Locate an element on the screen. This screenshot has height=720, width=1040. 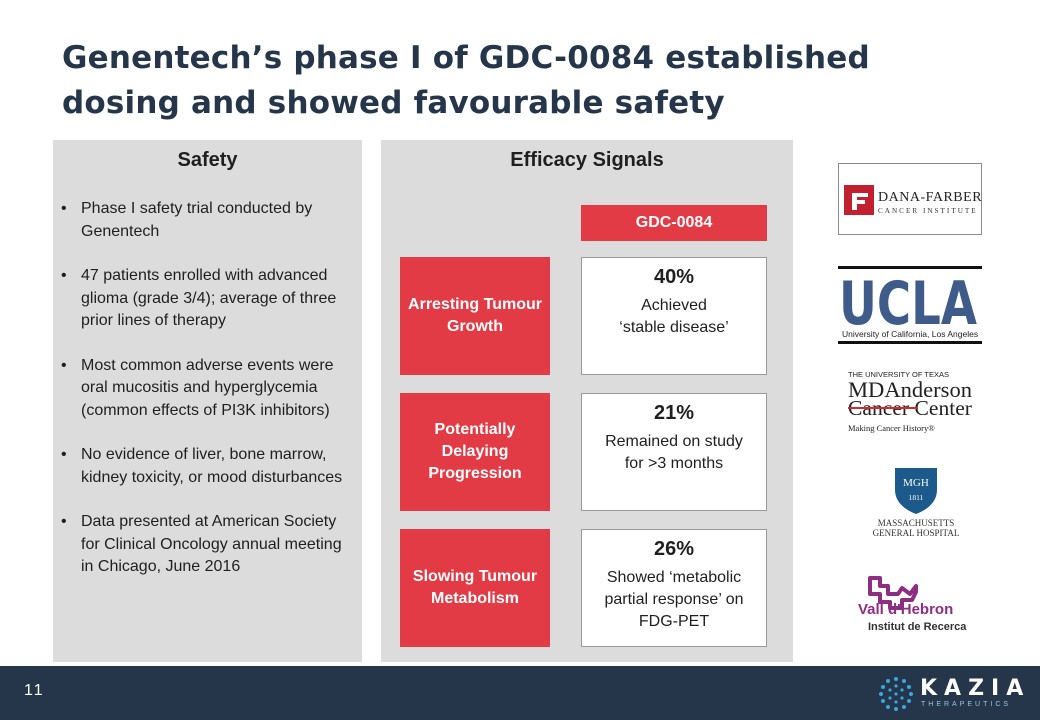
metric-value-box: 40% Achieved ‘stable disease’ is located at coordinates (674, 316).